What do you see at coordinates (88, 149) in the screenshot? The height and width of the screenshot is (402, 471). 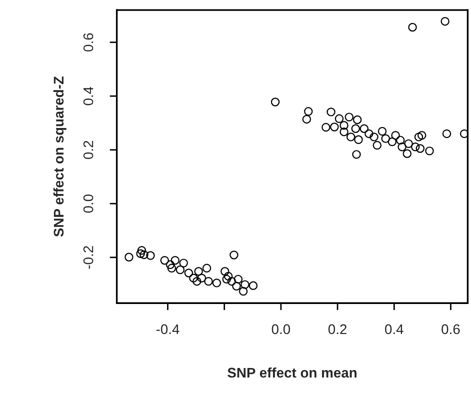 I see `y-tick-label: 0.2` at bounding box center [88, 149].